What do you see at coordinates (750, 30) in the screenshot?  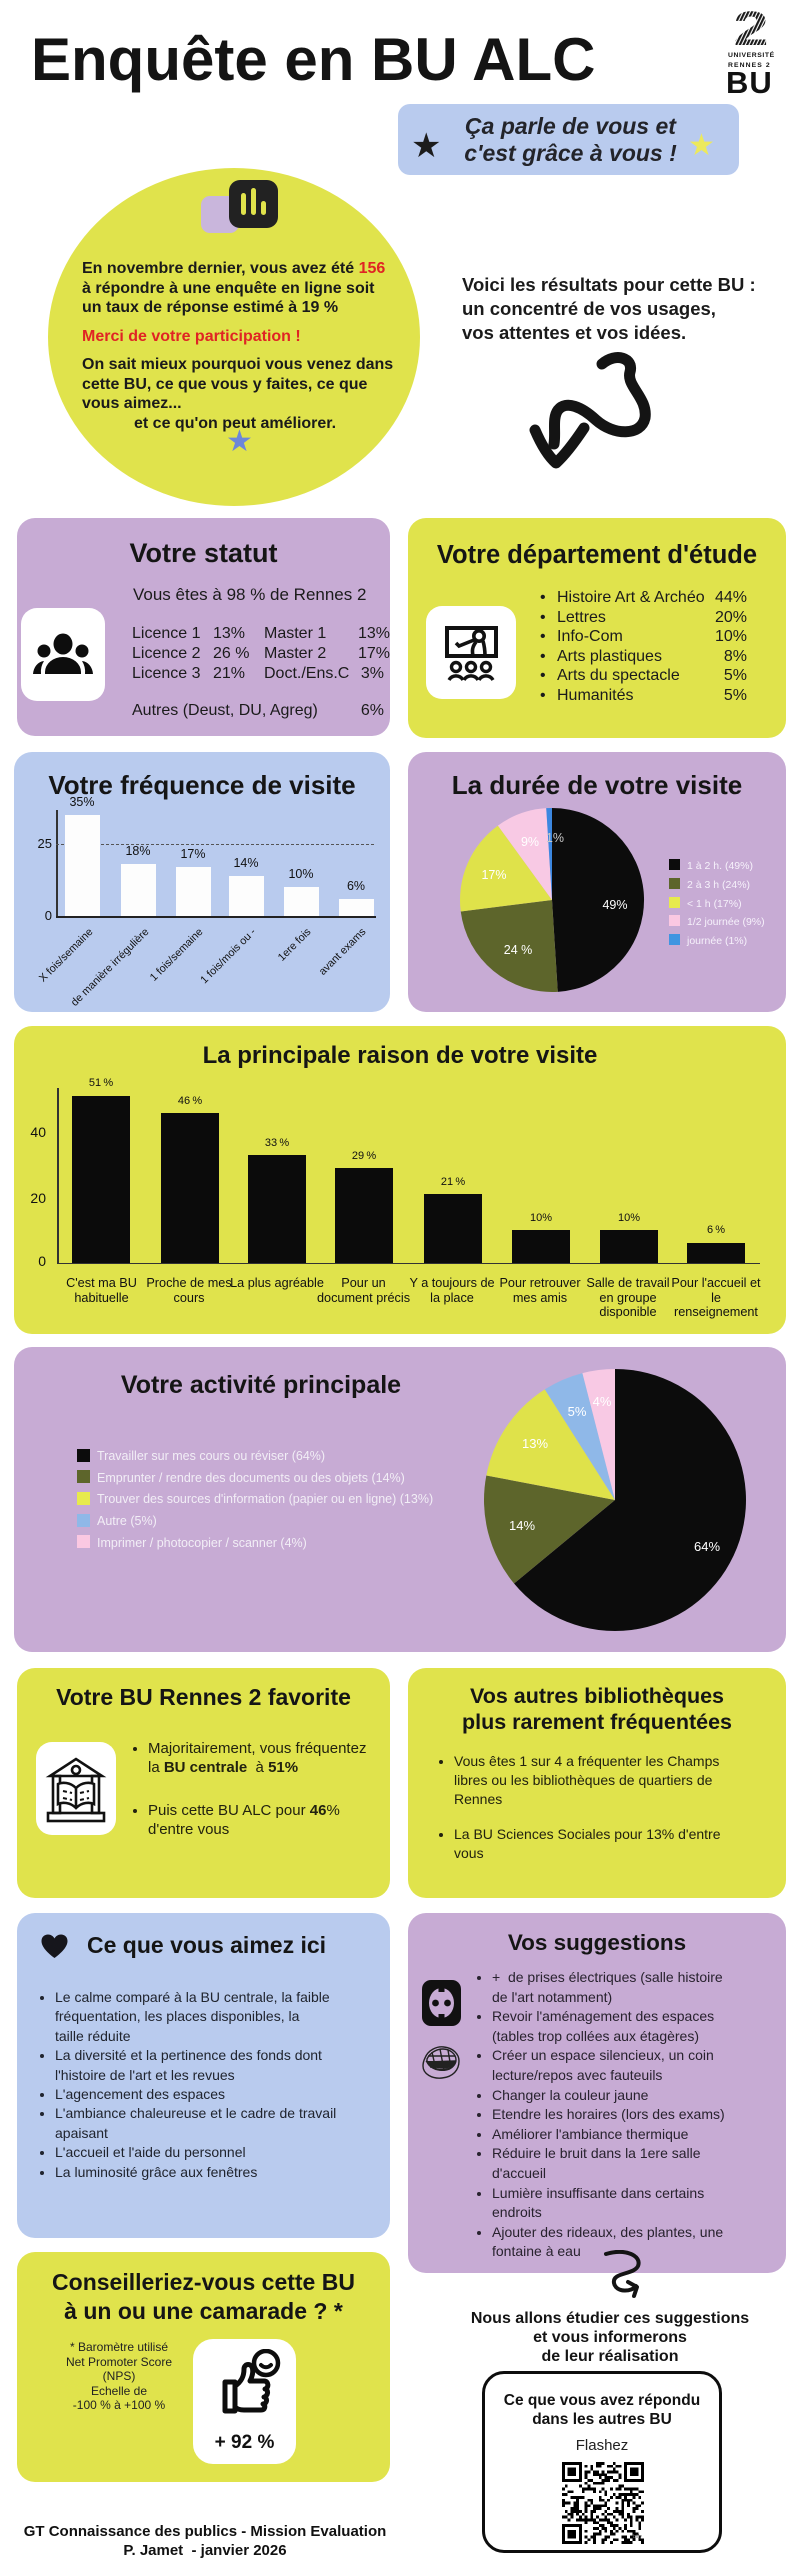 I see `svg-text: 2` at bounding box center [750, 30].